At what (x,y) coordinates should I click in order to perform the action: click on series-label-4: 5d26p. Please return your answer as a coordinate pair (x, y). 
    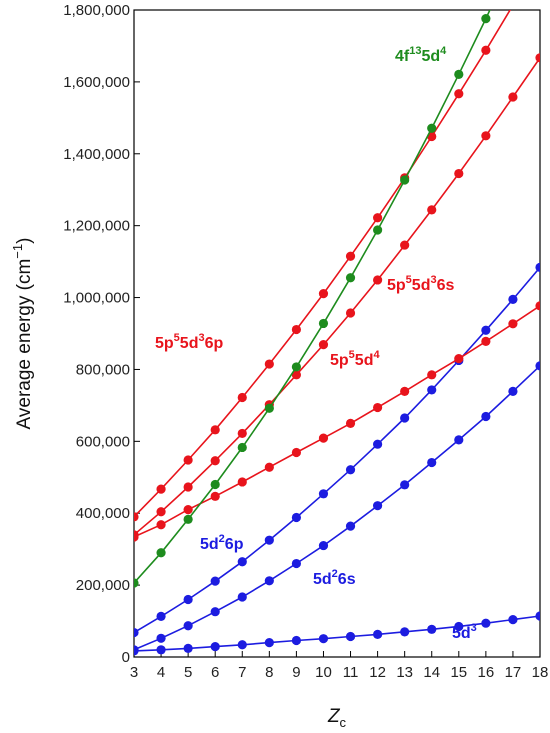
    Looking at the image, I should click on (222, 543).